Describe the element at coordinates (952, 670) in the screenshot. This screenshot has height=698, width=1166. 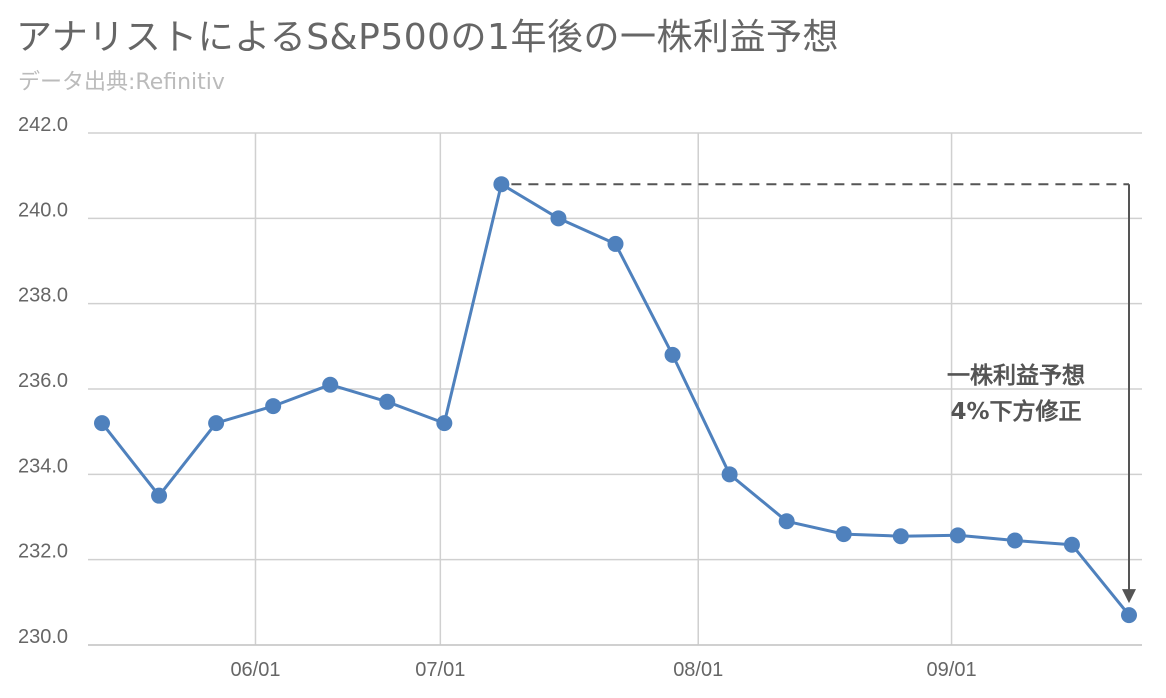
I see `x-tick-label: 09/01` at that location.